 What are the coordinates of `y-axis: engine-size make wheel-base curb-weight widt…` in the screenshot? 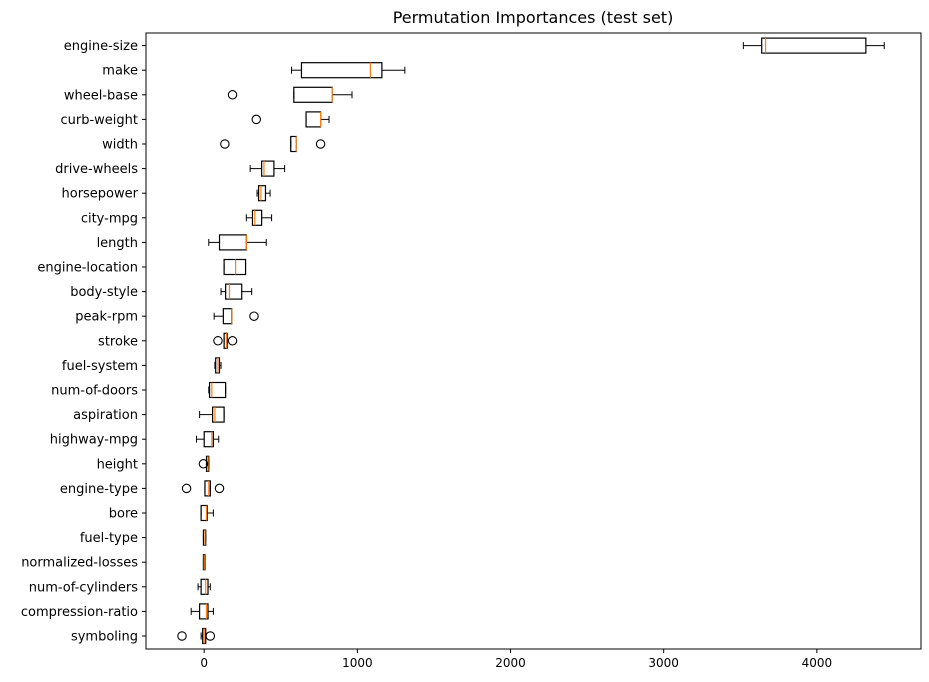 It's located at (83, 342).